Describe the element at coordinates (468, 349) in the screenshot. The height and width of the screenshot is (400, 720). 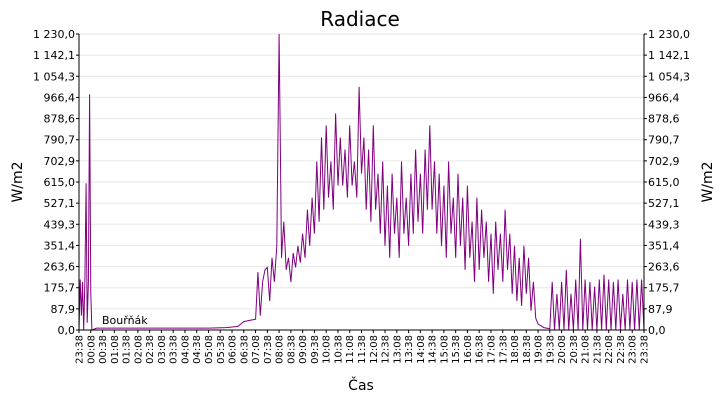
I see `x-tick-label: 16:08` at that location.